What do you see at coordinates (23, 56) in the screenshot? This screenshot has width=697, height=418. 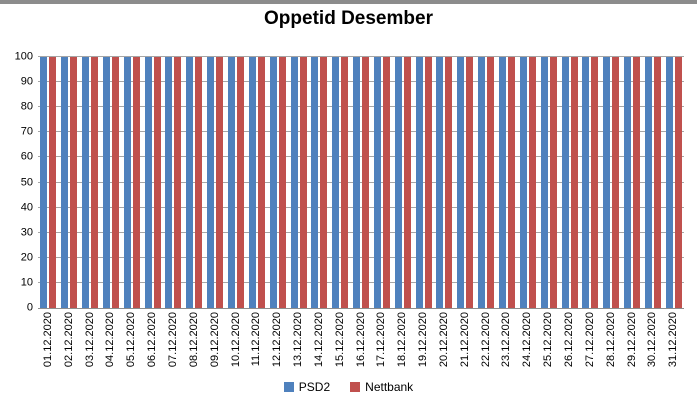 I see `y-tick-label: 100` at bounding box center [23, 56].